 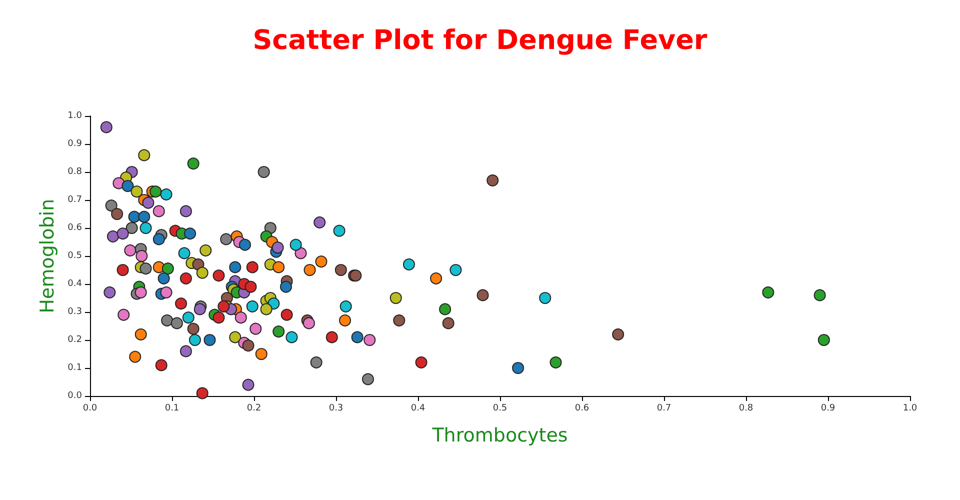 What do you see at coordinates (254, 409) in the screenshot?
I see `x-tick-label: 0.2` at bounding box center [254, 409].